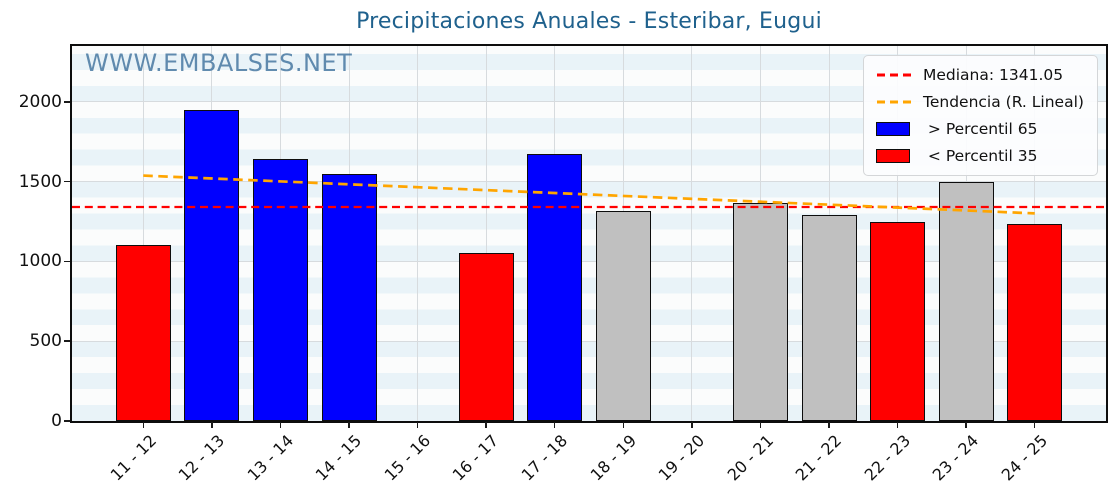 This screenshot has height=500, width=1120. I want to click on legend-label-above: > Percentil 65, so click(980, 129).